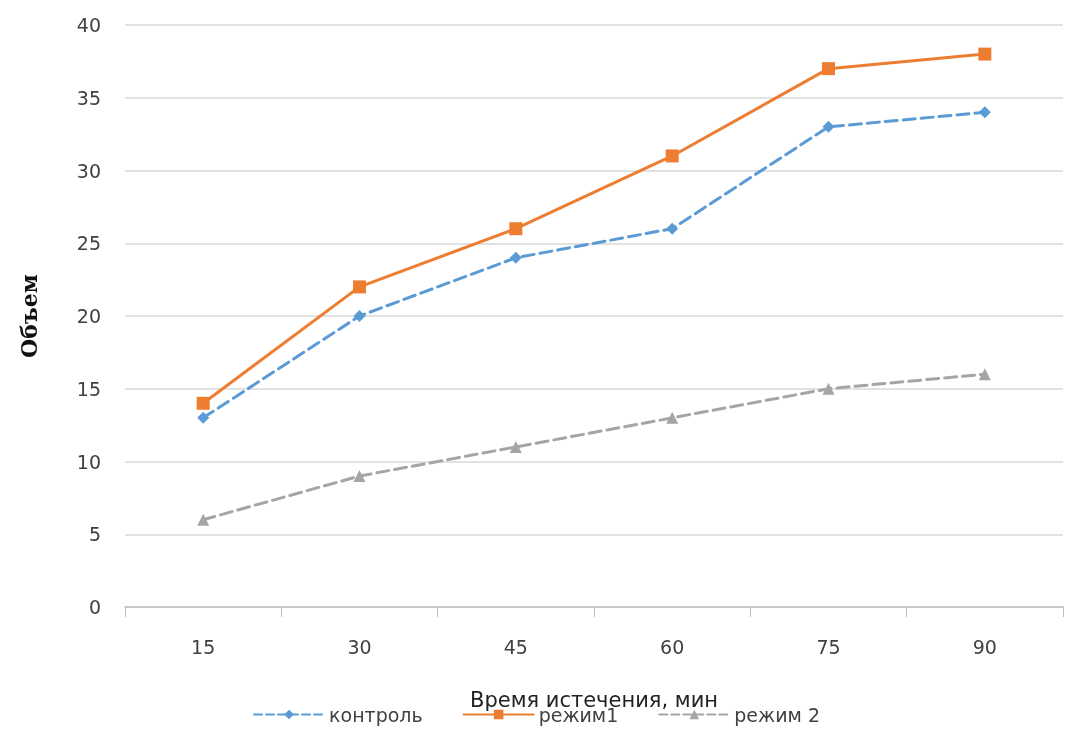  What do you see at coordinates (828, 646) in the screenshot?
I see `x-tick-label: 75` at bounding box center [828, 646].